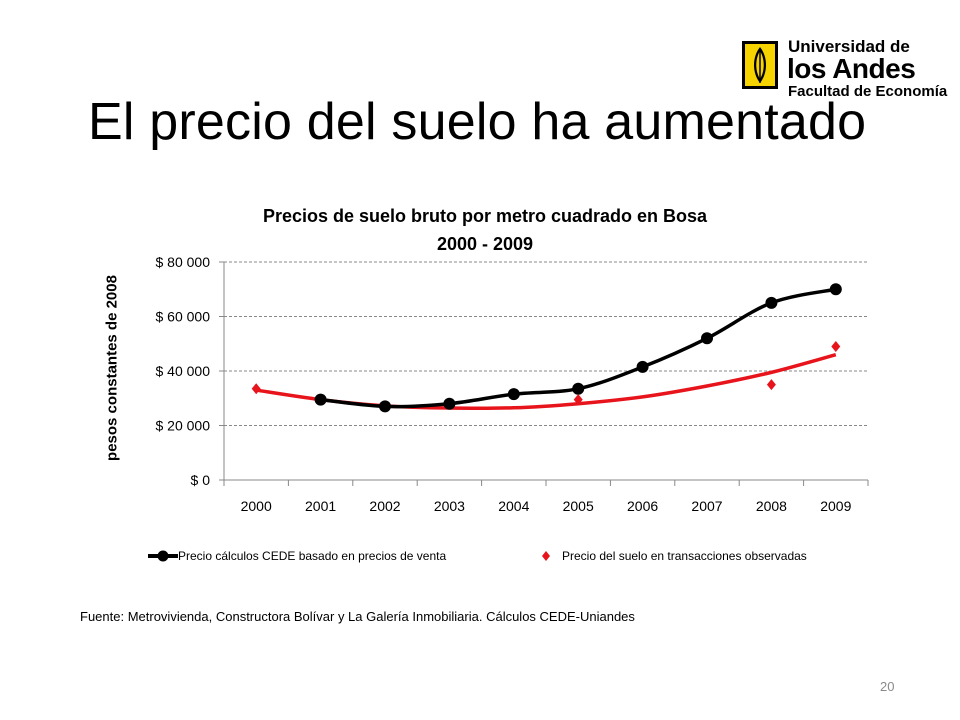 The width and height of the screenshot is (960, 720). I want to click on logo-line-1: Universidad de, so click(849, 46).